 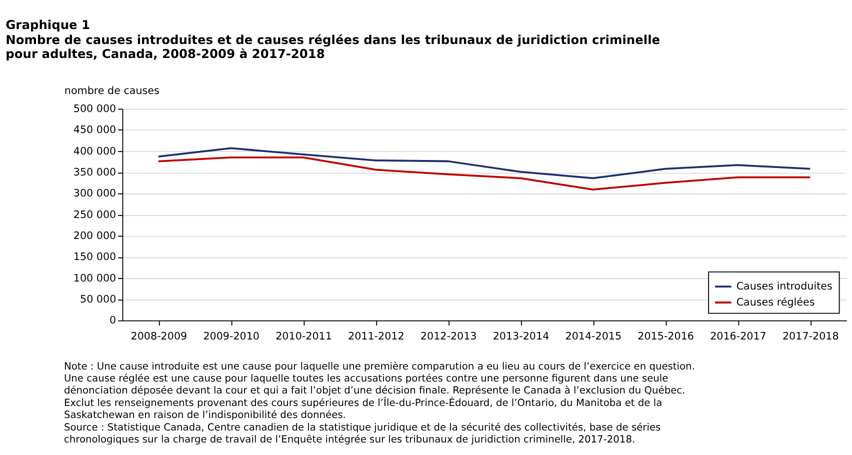 What do you see at coordinates (98, 300) in the screenshot?
I see `y-tick-label: 50 000` at bounding box center [98, 300].